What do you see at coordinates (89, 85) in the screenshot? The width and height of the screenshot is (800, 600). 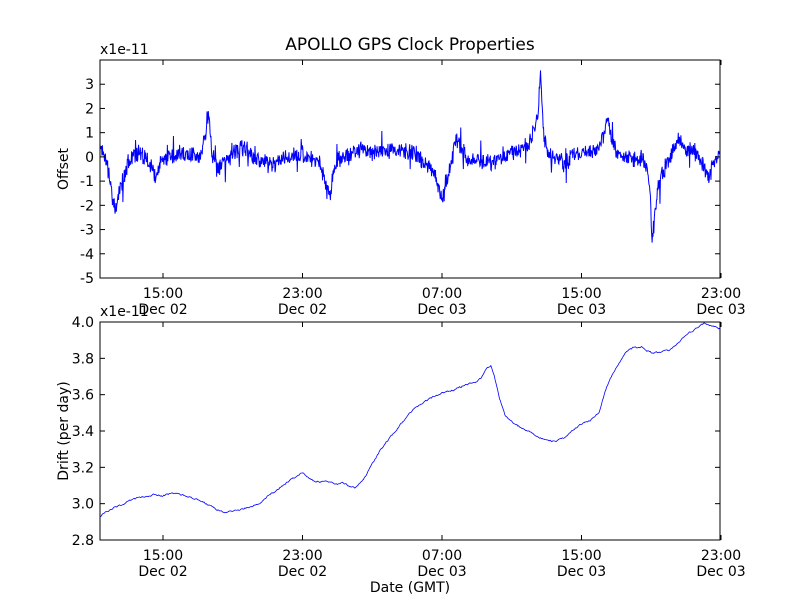 I see `offset-ytick-label: 3` at bounding box center [89, 85].